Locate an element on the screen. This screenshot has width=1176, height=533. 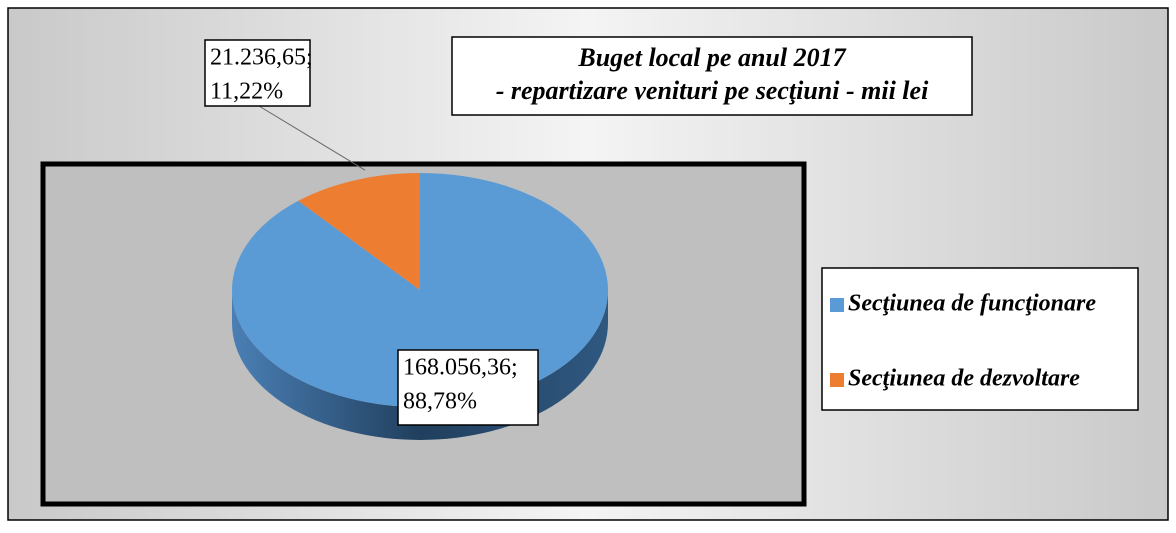
title-box is located at coordinates (712, 76).